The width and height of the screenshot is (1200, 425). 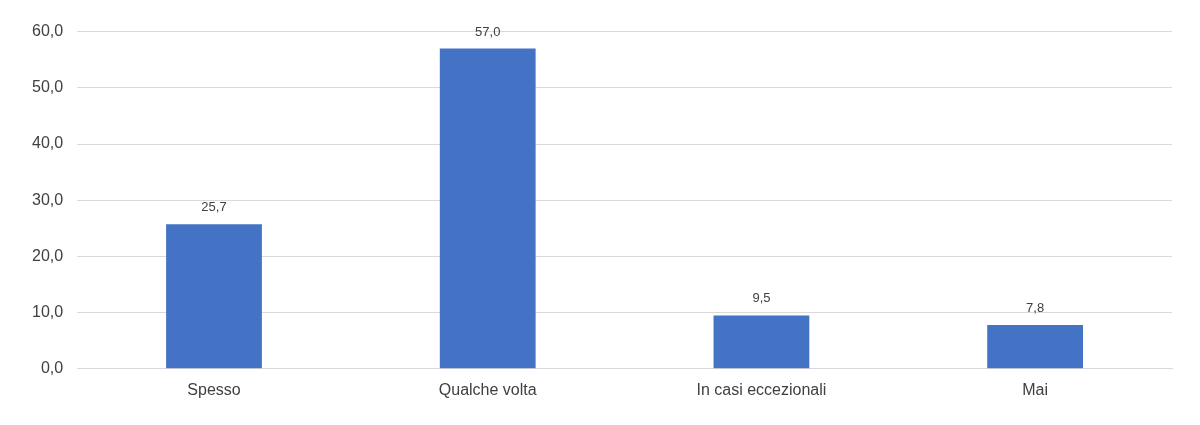 What do you see at coordinates (214, 207) in the screenshot?
I see `data-label: 25,7` at bounding box center [214, 207].